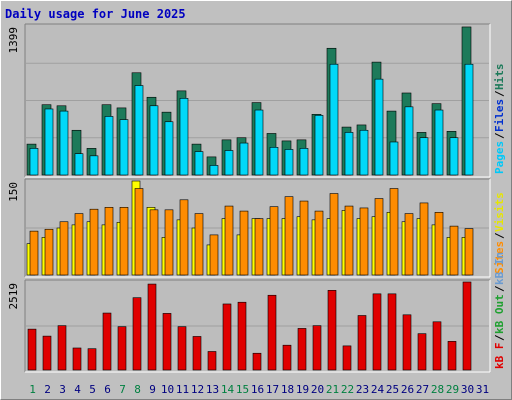 Image resolution: width=512 pixels, height=400 pixels. I want to click on y-max-label: 1399, so click(13, 40).